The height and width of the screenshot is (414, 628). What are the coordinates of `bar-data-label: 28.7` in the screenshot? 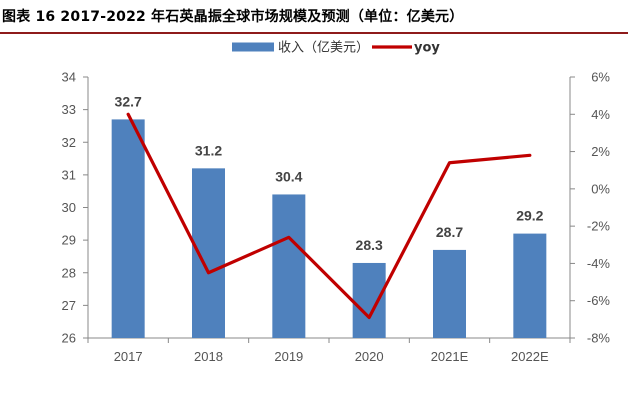 It's located at (449, 232).